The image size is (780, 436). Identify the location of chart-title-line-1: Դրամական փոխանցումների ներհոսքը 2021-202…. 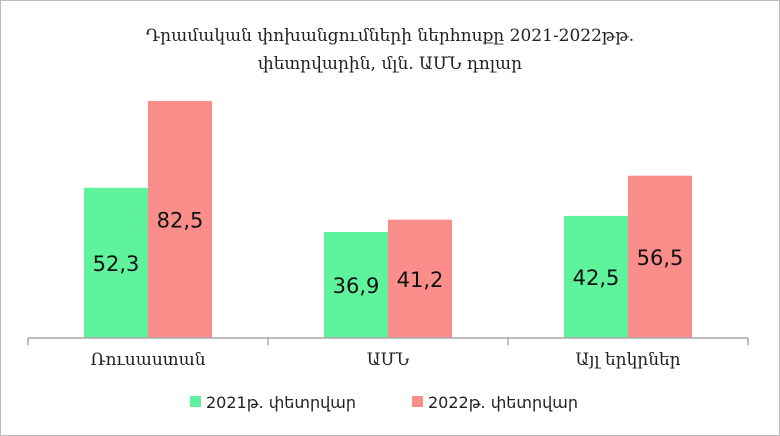
(390, 36).